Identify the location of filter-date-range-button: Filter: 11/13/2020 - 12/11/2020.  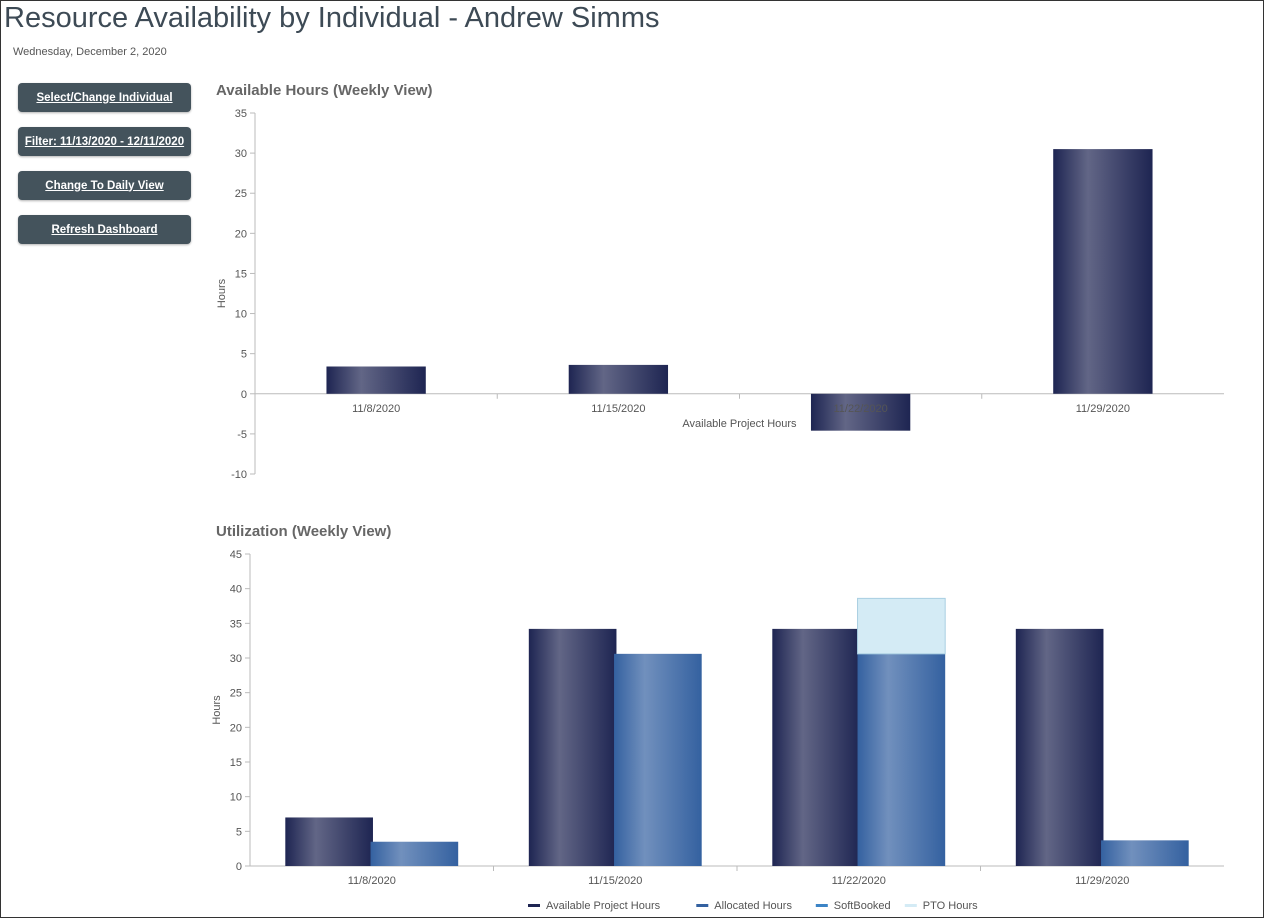
(104, 141).